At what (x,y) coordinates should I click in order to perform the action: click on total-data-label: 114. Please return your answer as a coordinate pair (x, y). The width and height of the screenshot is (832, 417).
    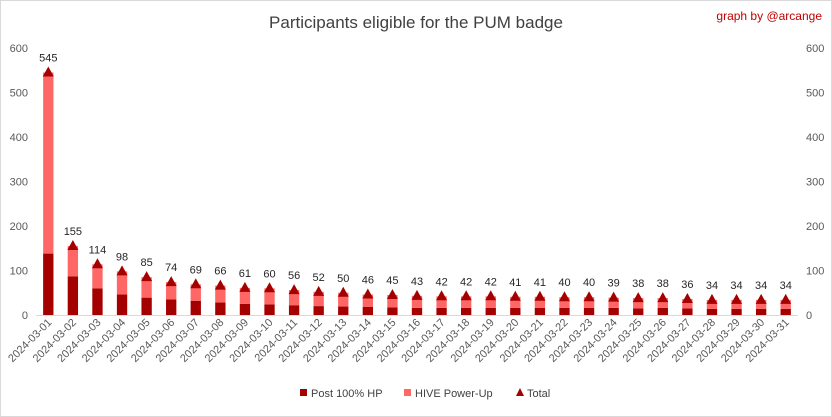
    Looking at the image, I should click on (98, 250).